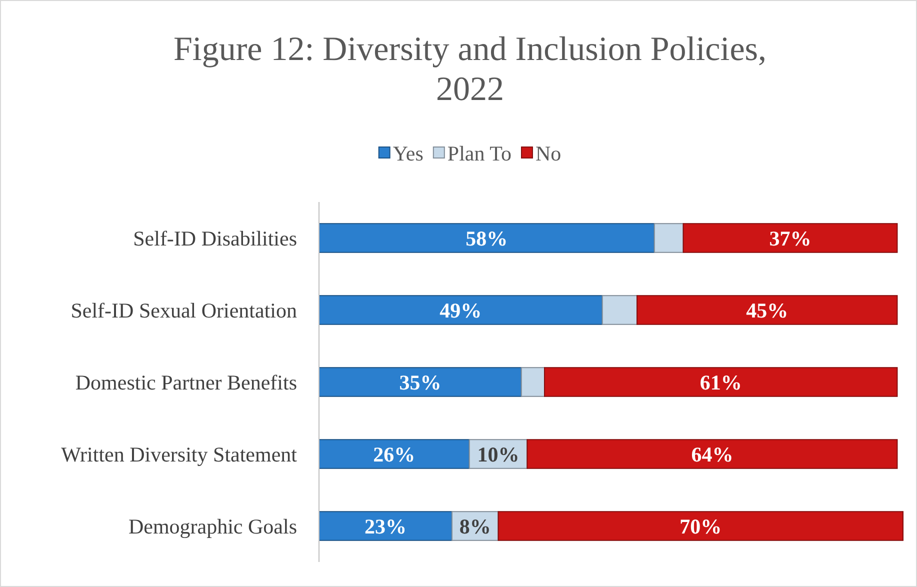 This screenshot has height=587, width=917. I want to click on legend-label: Yes, so click(408, 153).